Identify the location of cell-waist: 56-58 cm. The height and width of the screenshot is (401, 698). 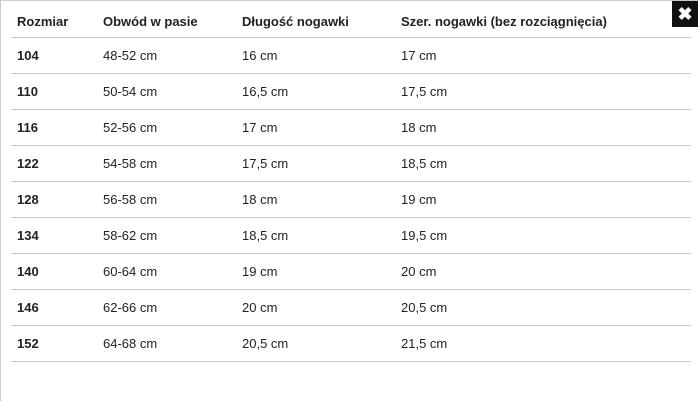
(166, 199).